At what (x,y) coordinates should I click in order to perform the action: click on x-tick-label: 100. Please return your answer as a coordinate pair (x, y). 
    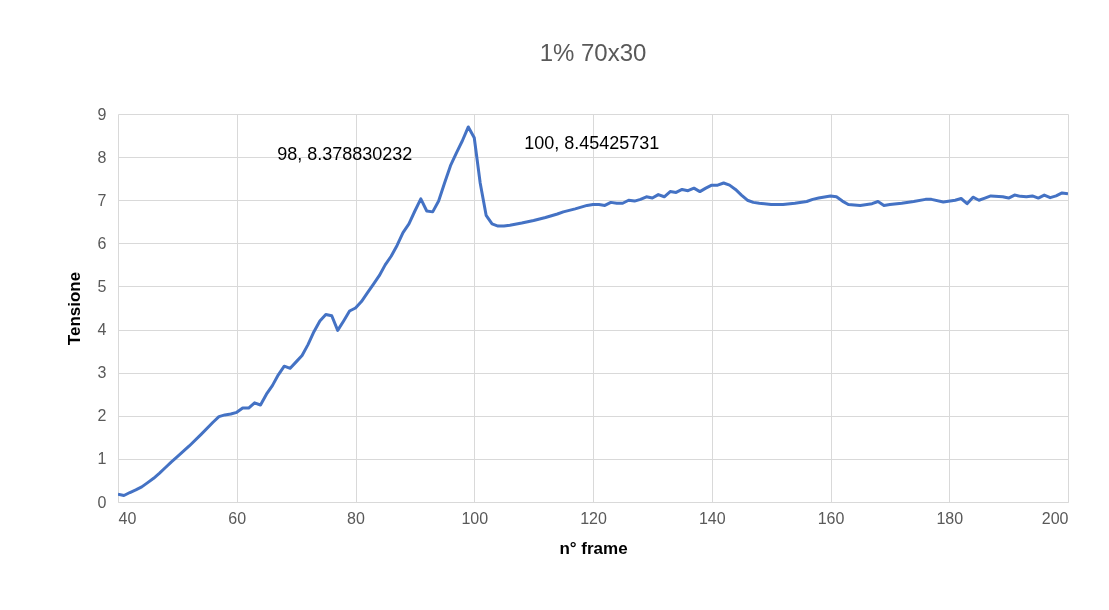
    Looking at the image, I should click on (475, 518).